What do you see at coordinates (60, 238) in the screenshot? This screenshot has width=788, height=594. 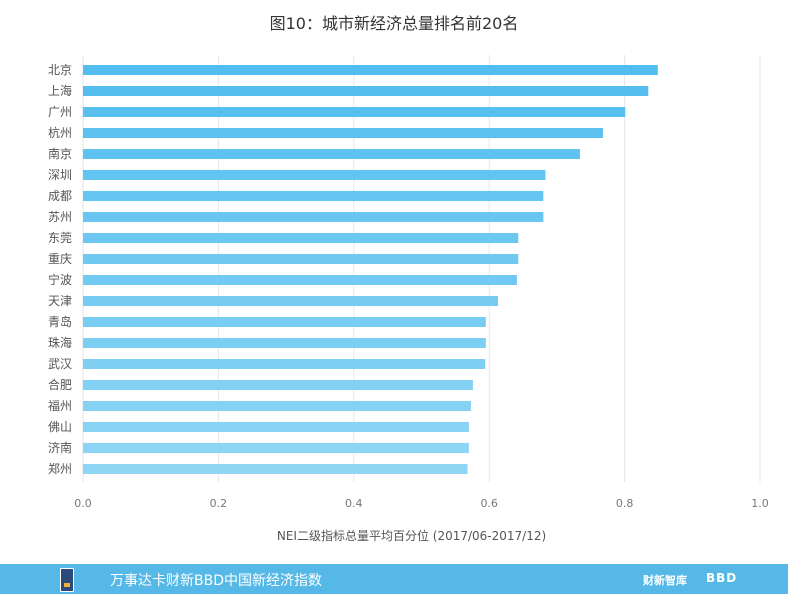 I see `category-label: 东莞` at bounding box center [60, 238].